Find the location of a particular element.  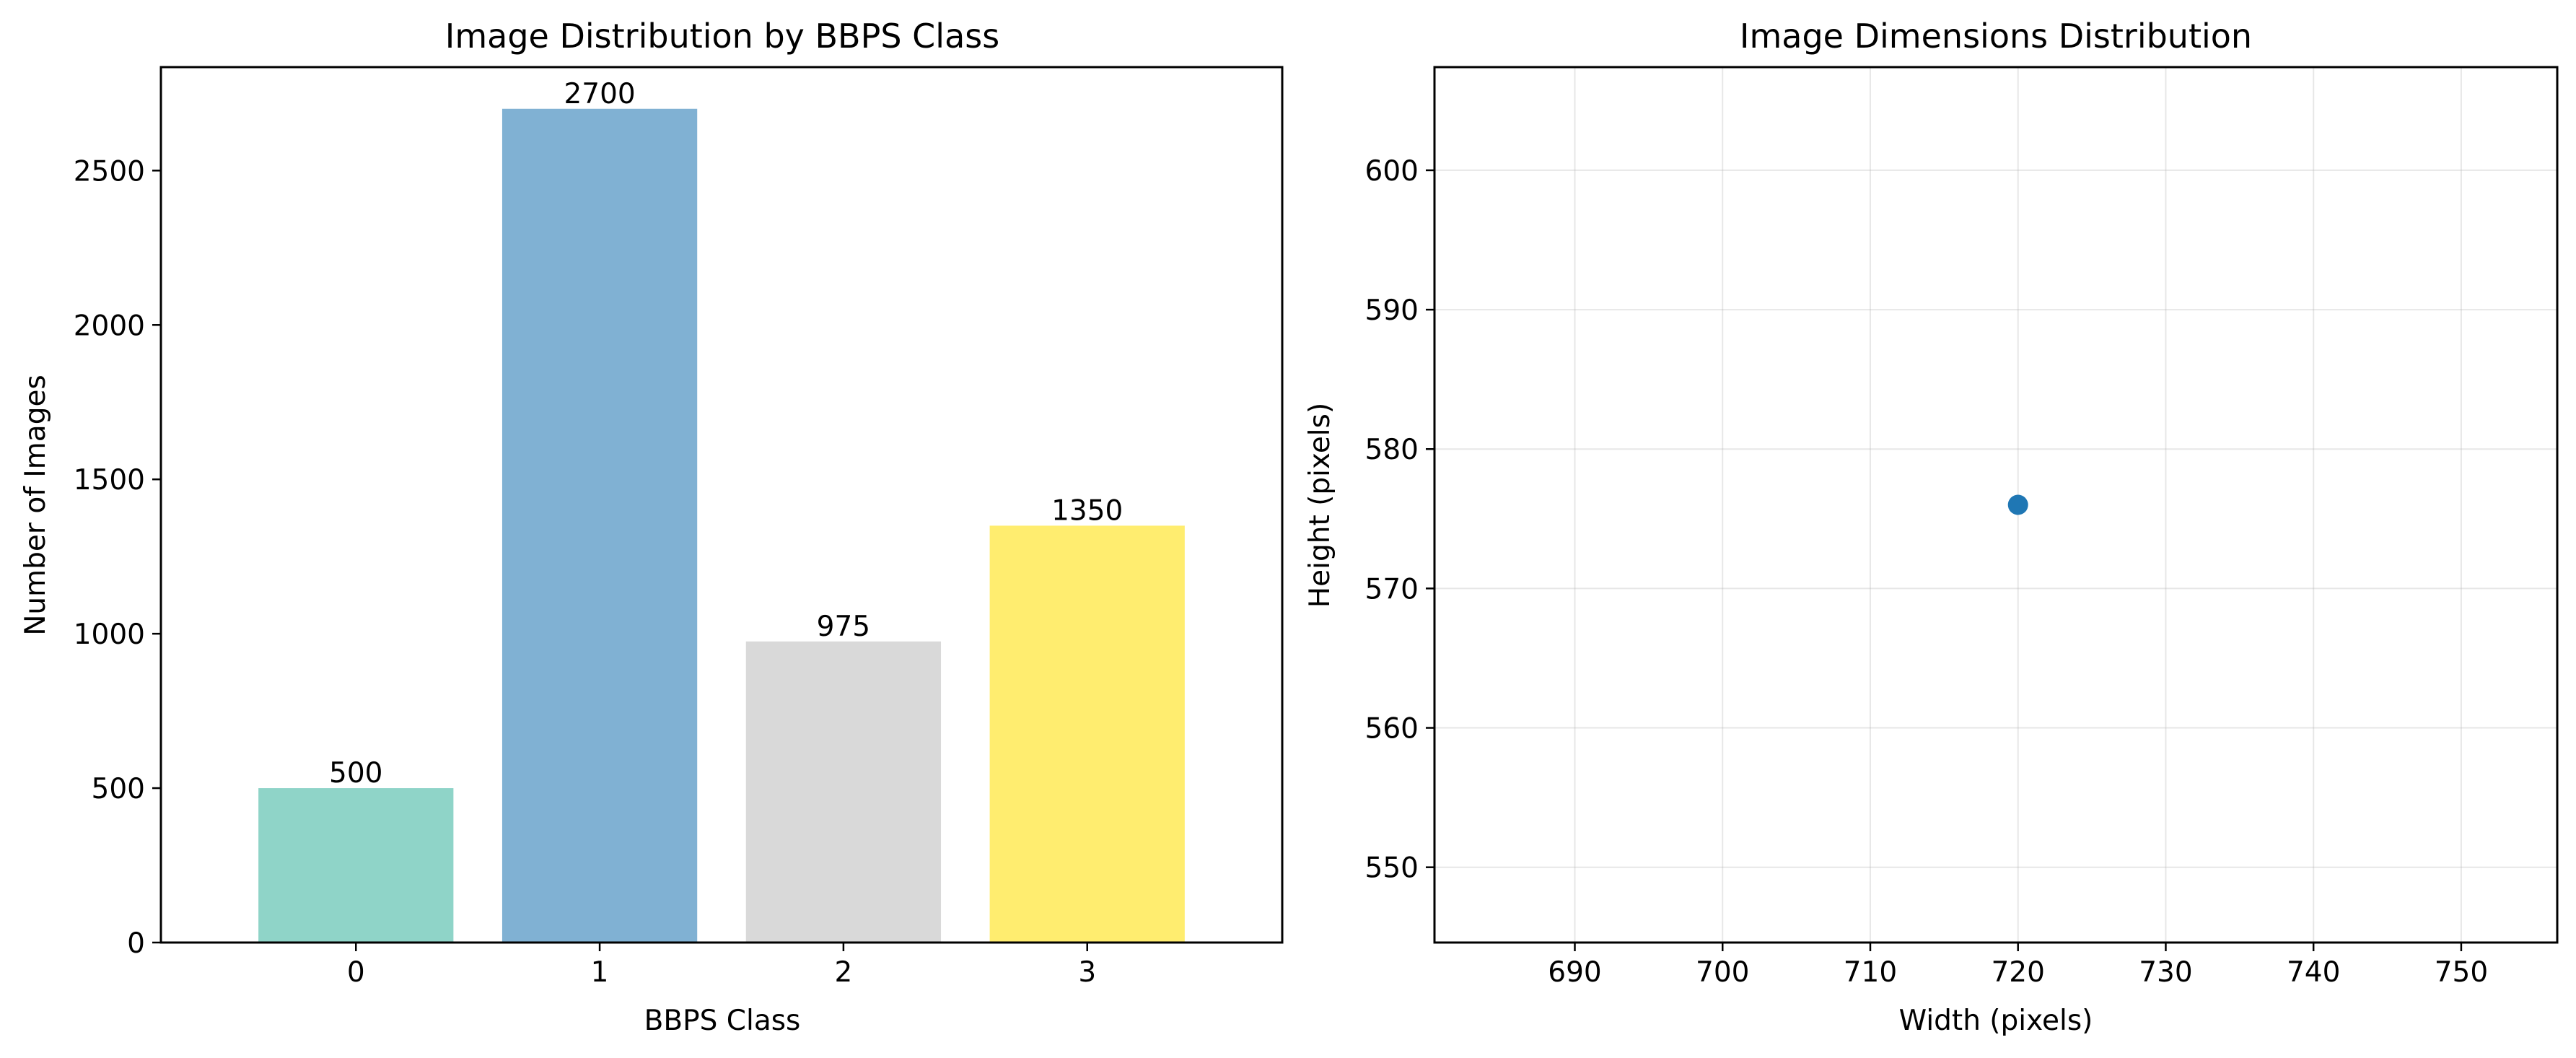

scatter-chart-points is located at coordinates (2017, 504).